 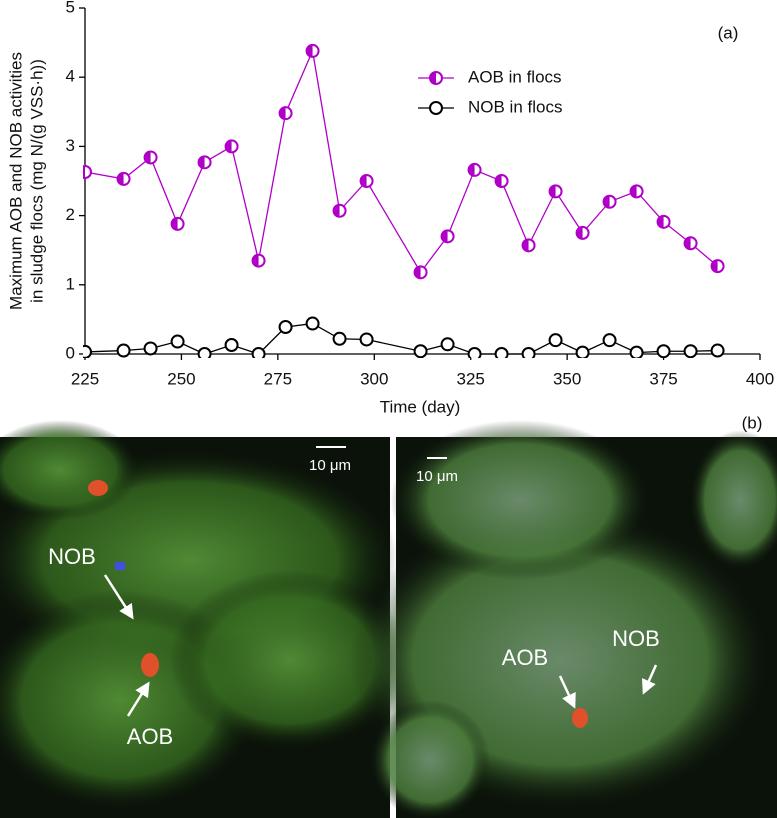 I want to click on y-tick-label: 1, so click(x=70, y=283).